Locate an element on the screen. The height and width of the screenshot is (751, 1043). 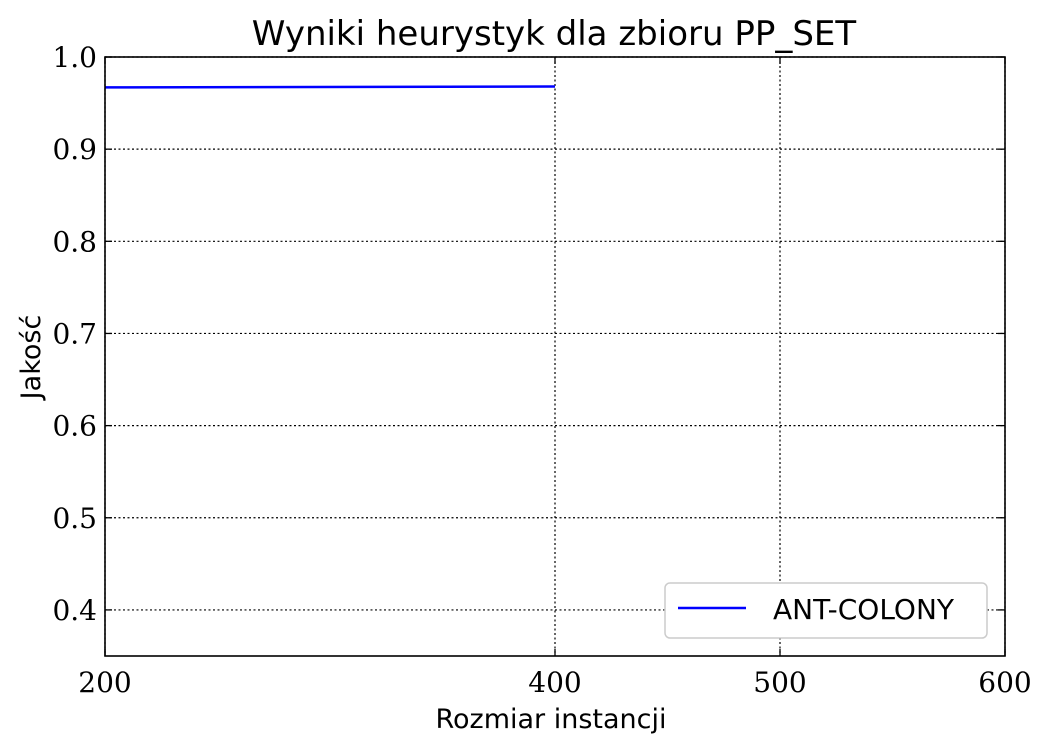
series-layer is located at coordinates (330, 87).